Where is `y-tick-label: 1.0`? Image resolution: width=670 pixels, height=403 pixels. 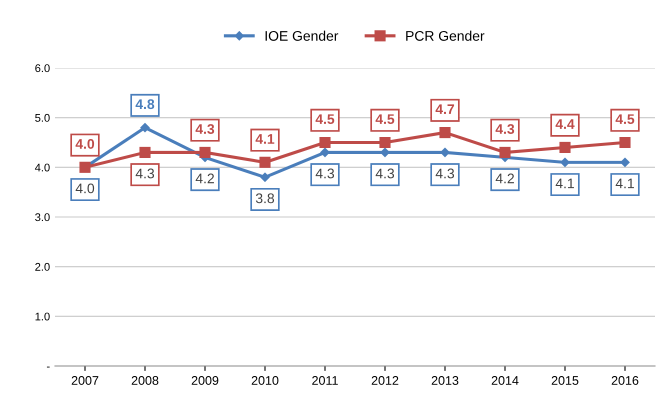
y-tick-label: 1.0 is located at coordinates (43, 316).